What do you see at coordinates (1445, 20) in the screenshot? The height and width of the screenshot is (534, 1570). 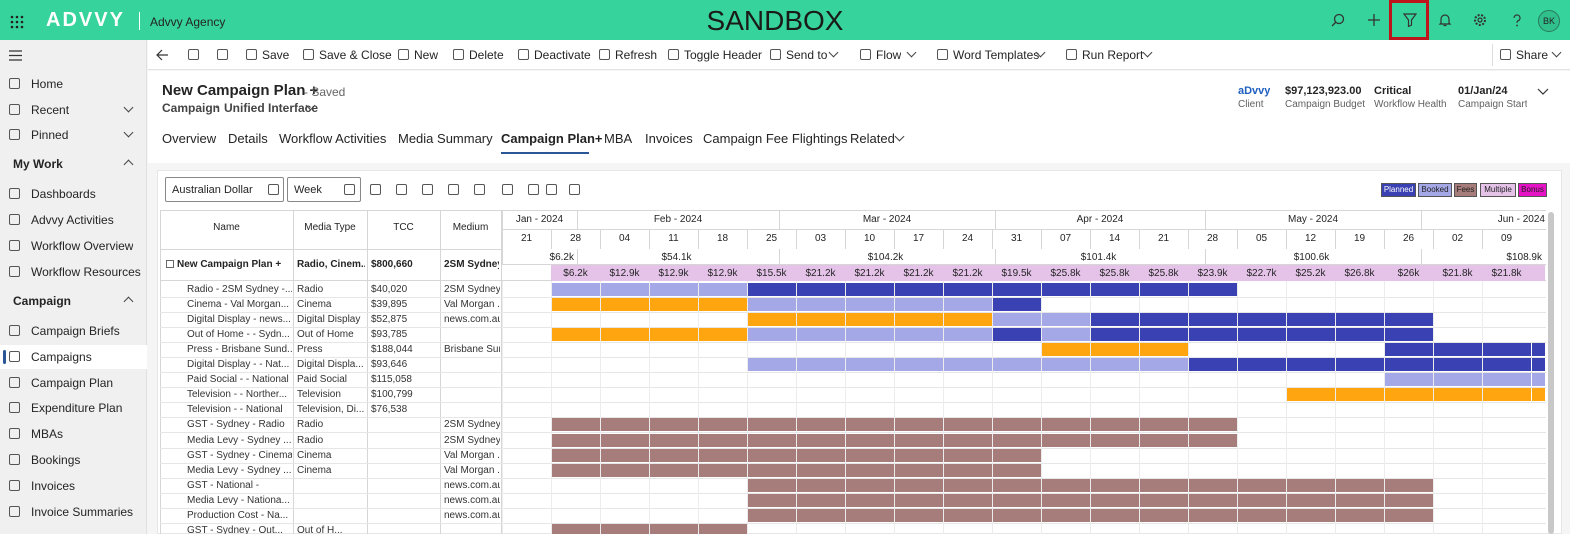 I see `notification-icon` at bounding box center [1445, 20].